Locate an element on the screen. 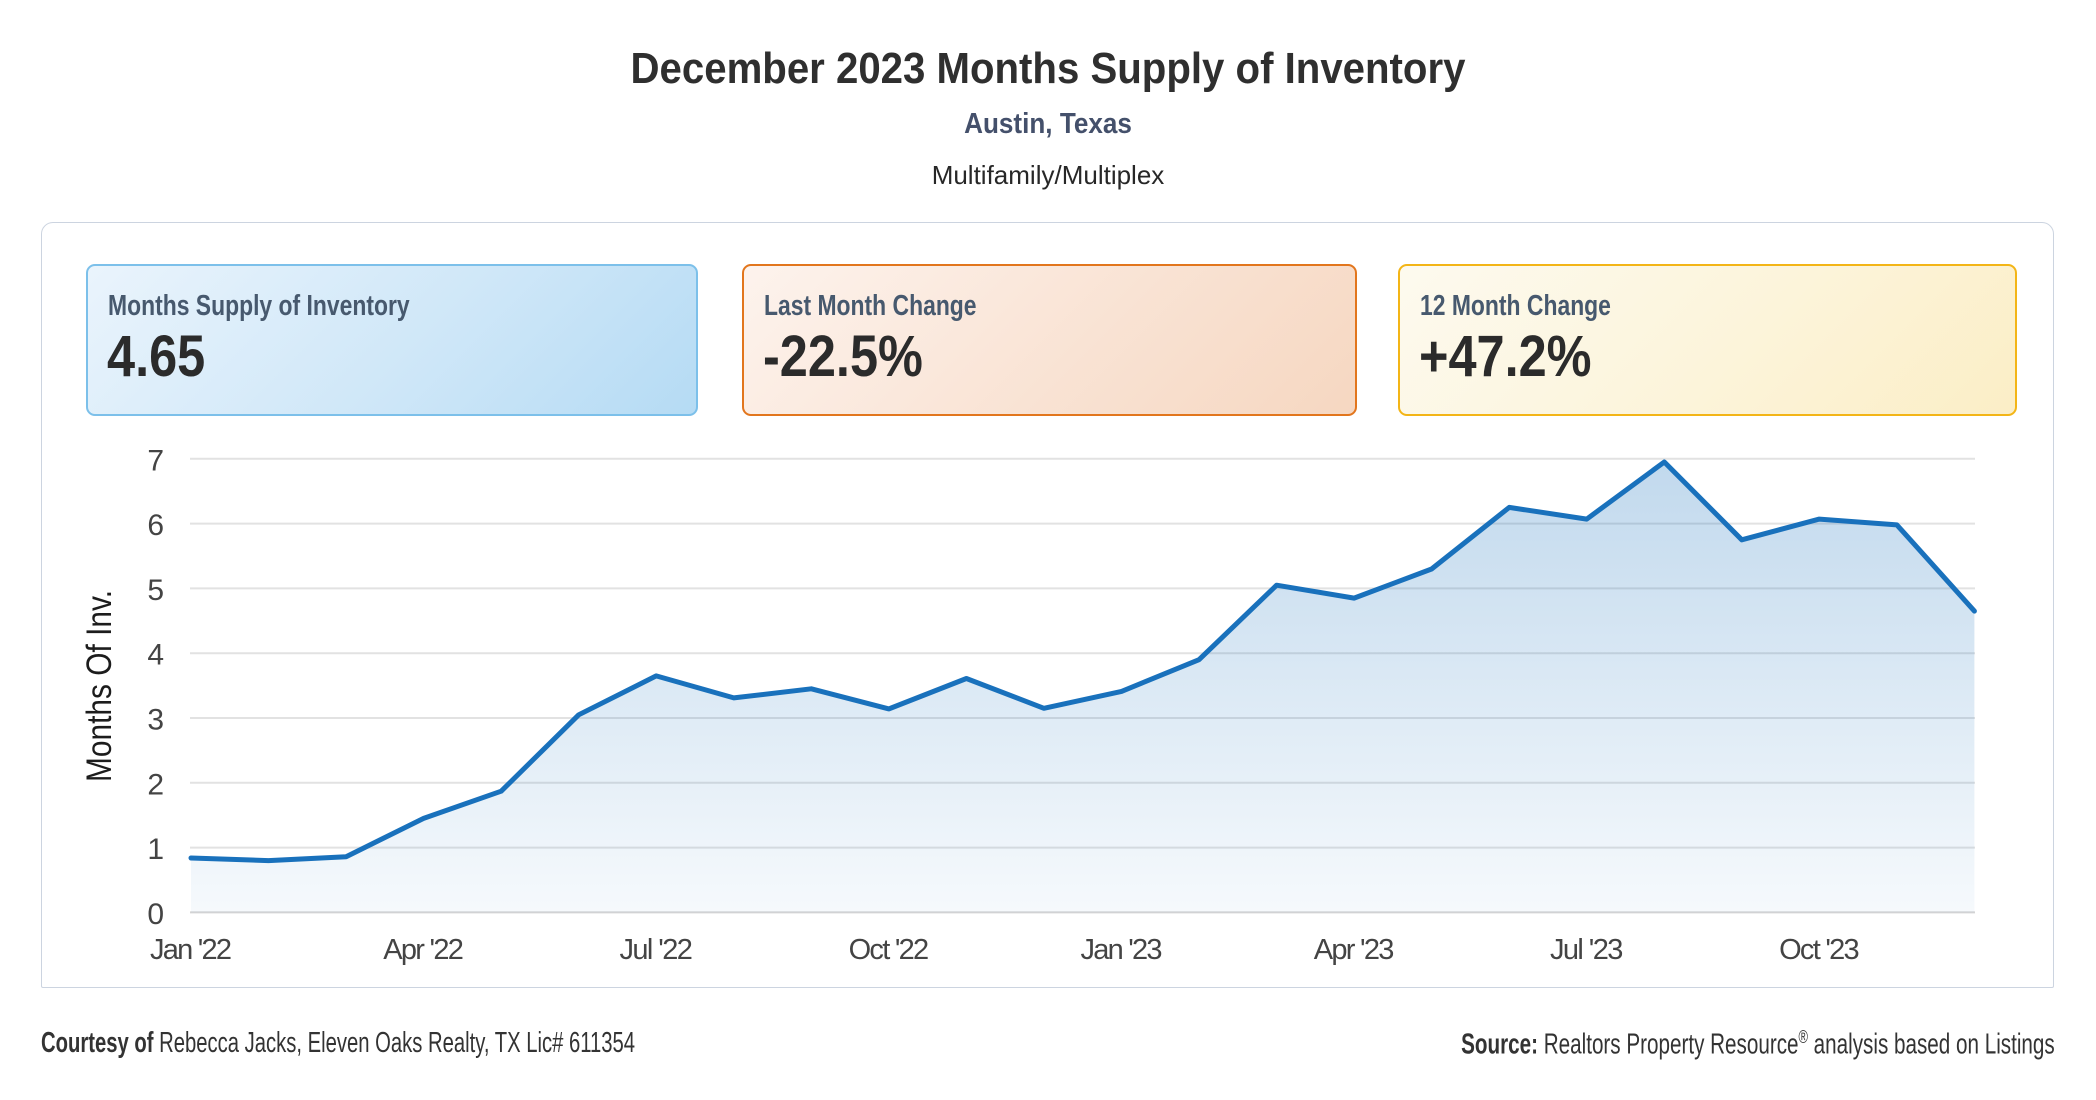 The width and height of the screenshot is (2096, 1100). svg-text: Jan '22 is located at coordinates (191, 950).